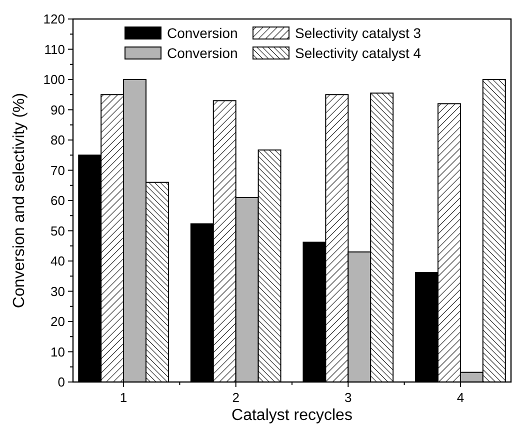 The image size is (514, 428). Describe the element at coordinates (57, 140) in the screenshot. I see `y-tick-label: 80` at that location.